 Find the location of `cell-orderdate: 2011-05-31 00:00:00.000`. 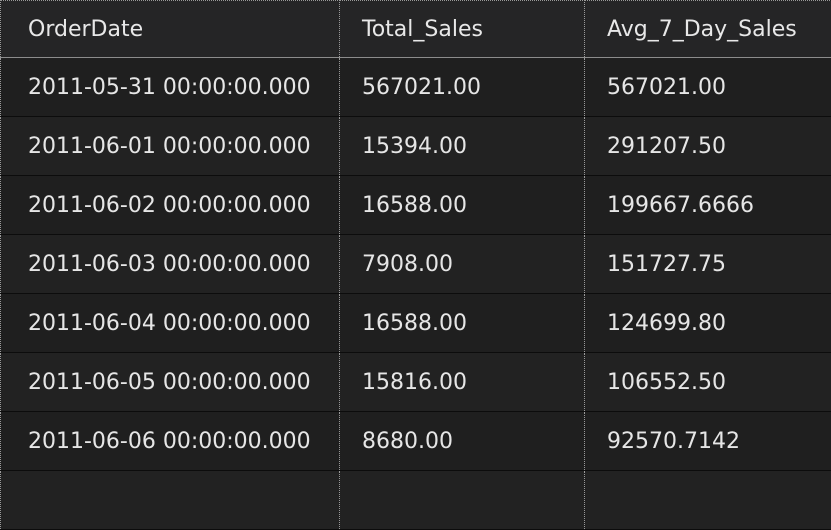

cell-orderdate: 2011-05-31 00:00:00.000 is located at coordinates (170, 87).